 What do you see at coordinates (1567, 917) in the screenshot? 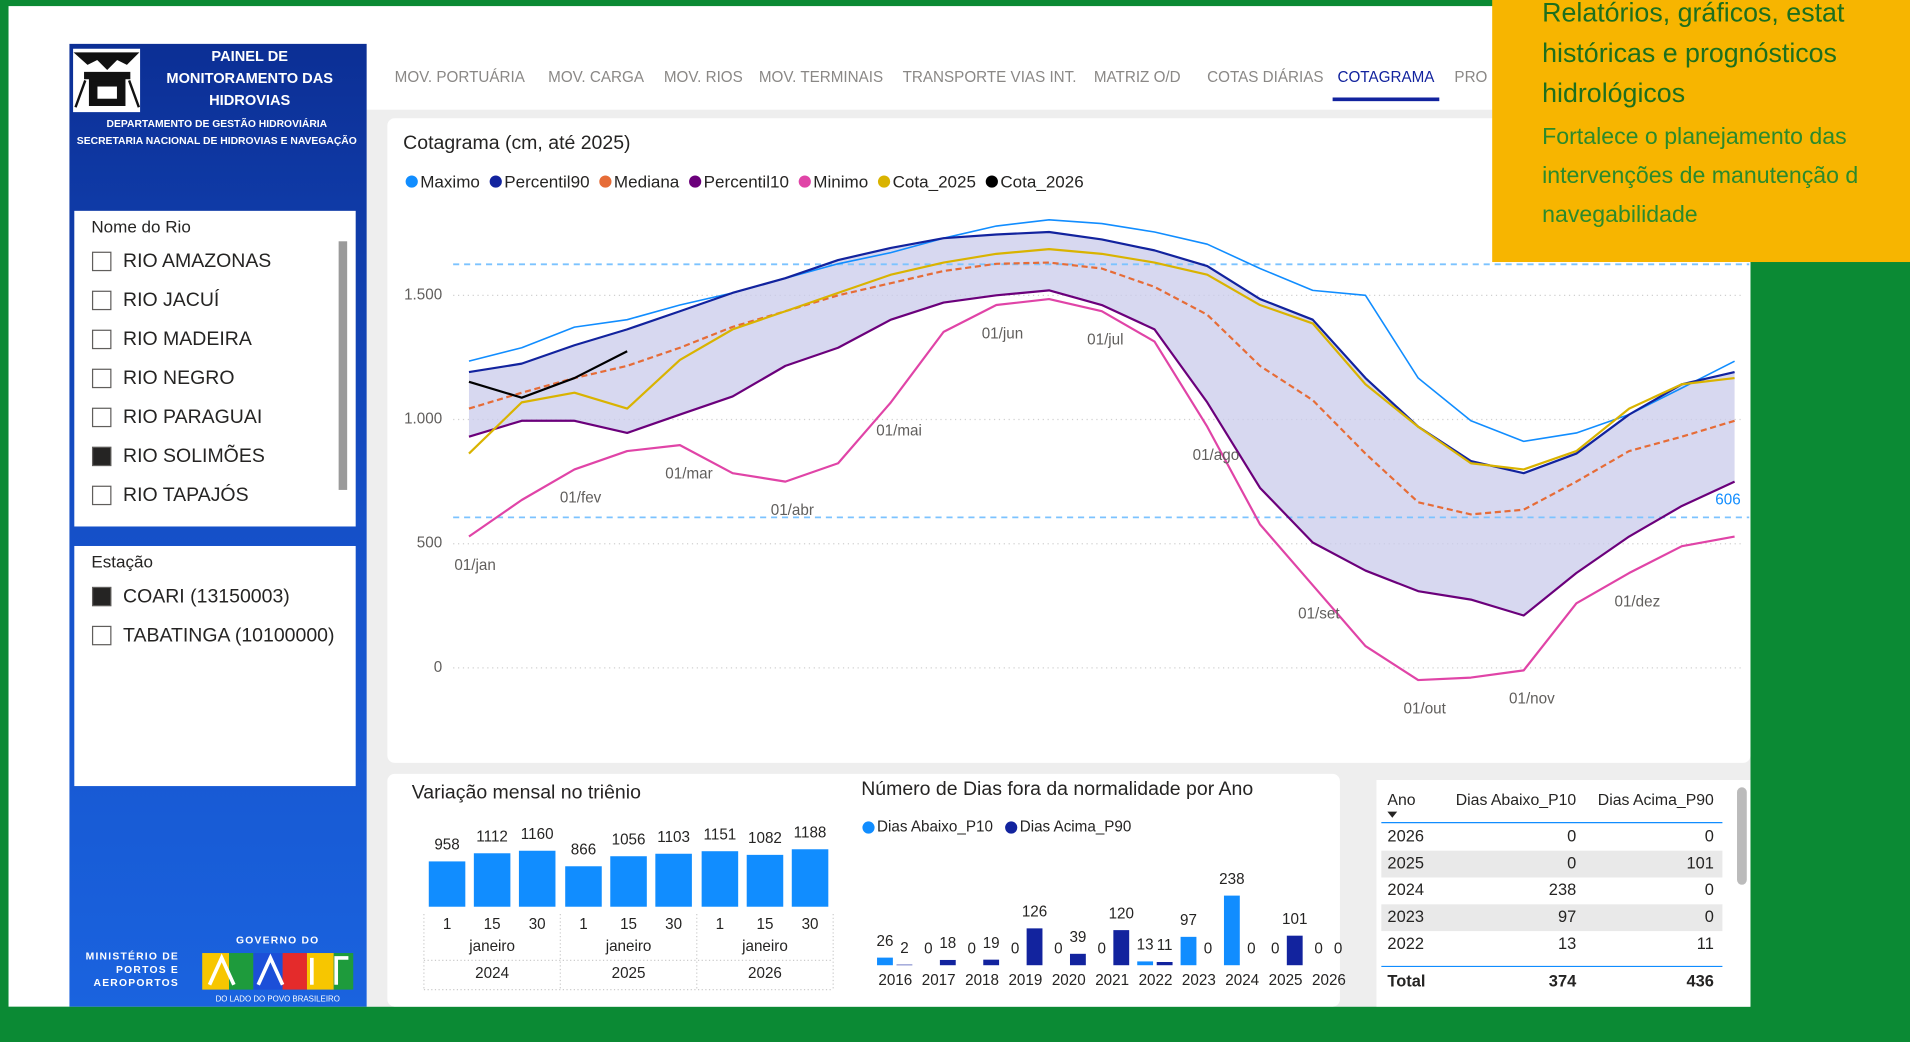
I see `table-cell: 97` at bounding box center [1567, 917].